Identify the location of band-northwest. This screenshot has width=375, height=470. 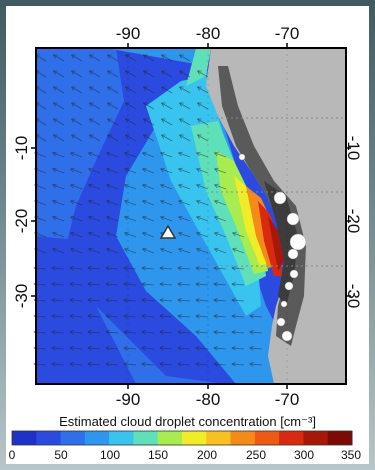
(56, 82).